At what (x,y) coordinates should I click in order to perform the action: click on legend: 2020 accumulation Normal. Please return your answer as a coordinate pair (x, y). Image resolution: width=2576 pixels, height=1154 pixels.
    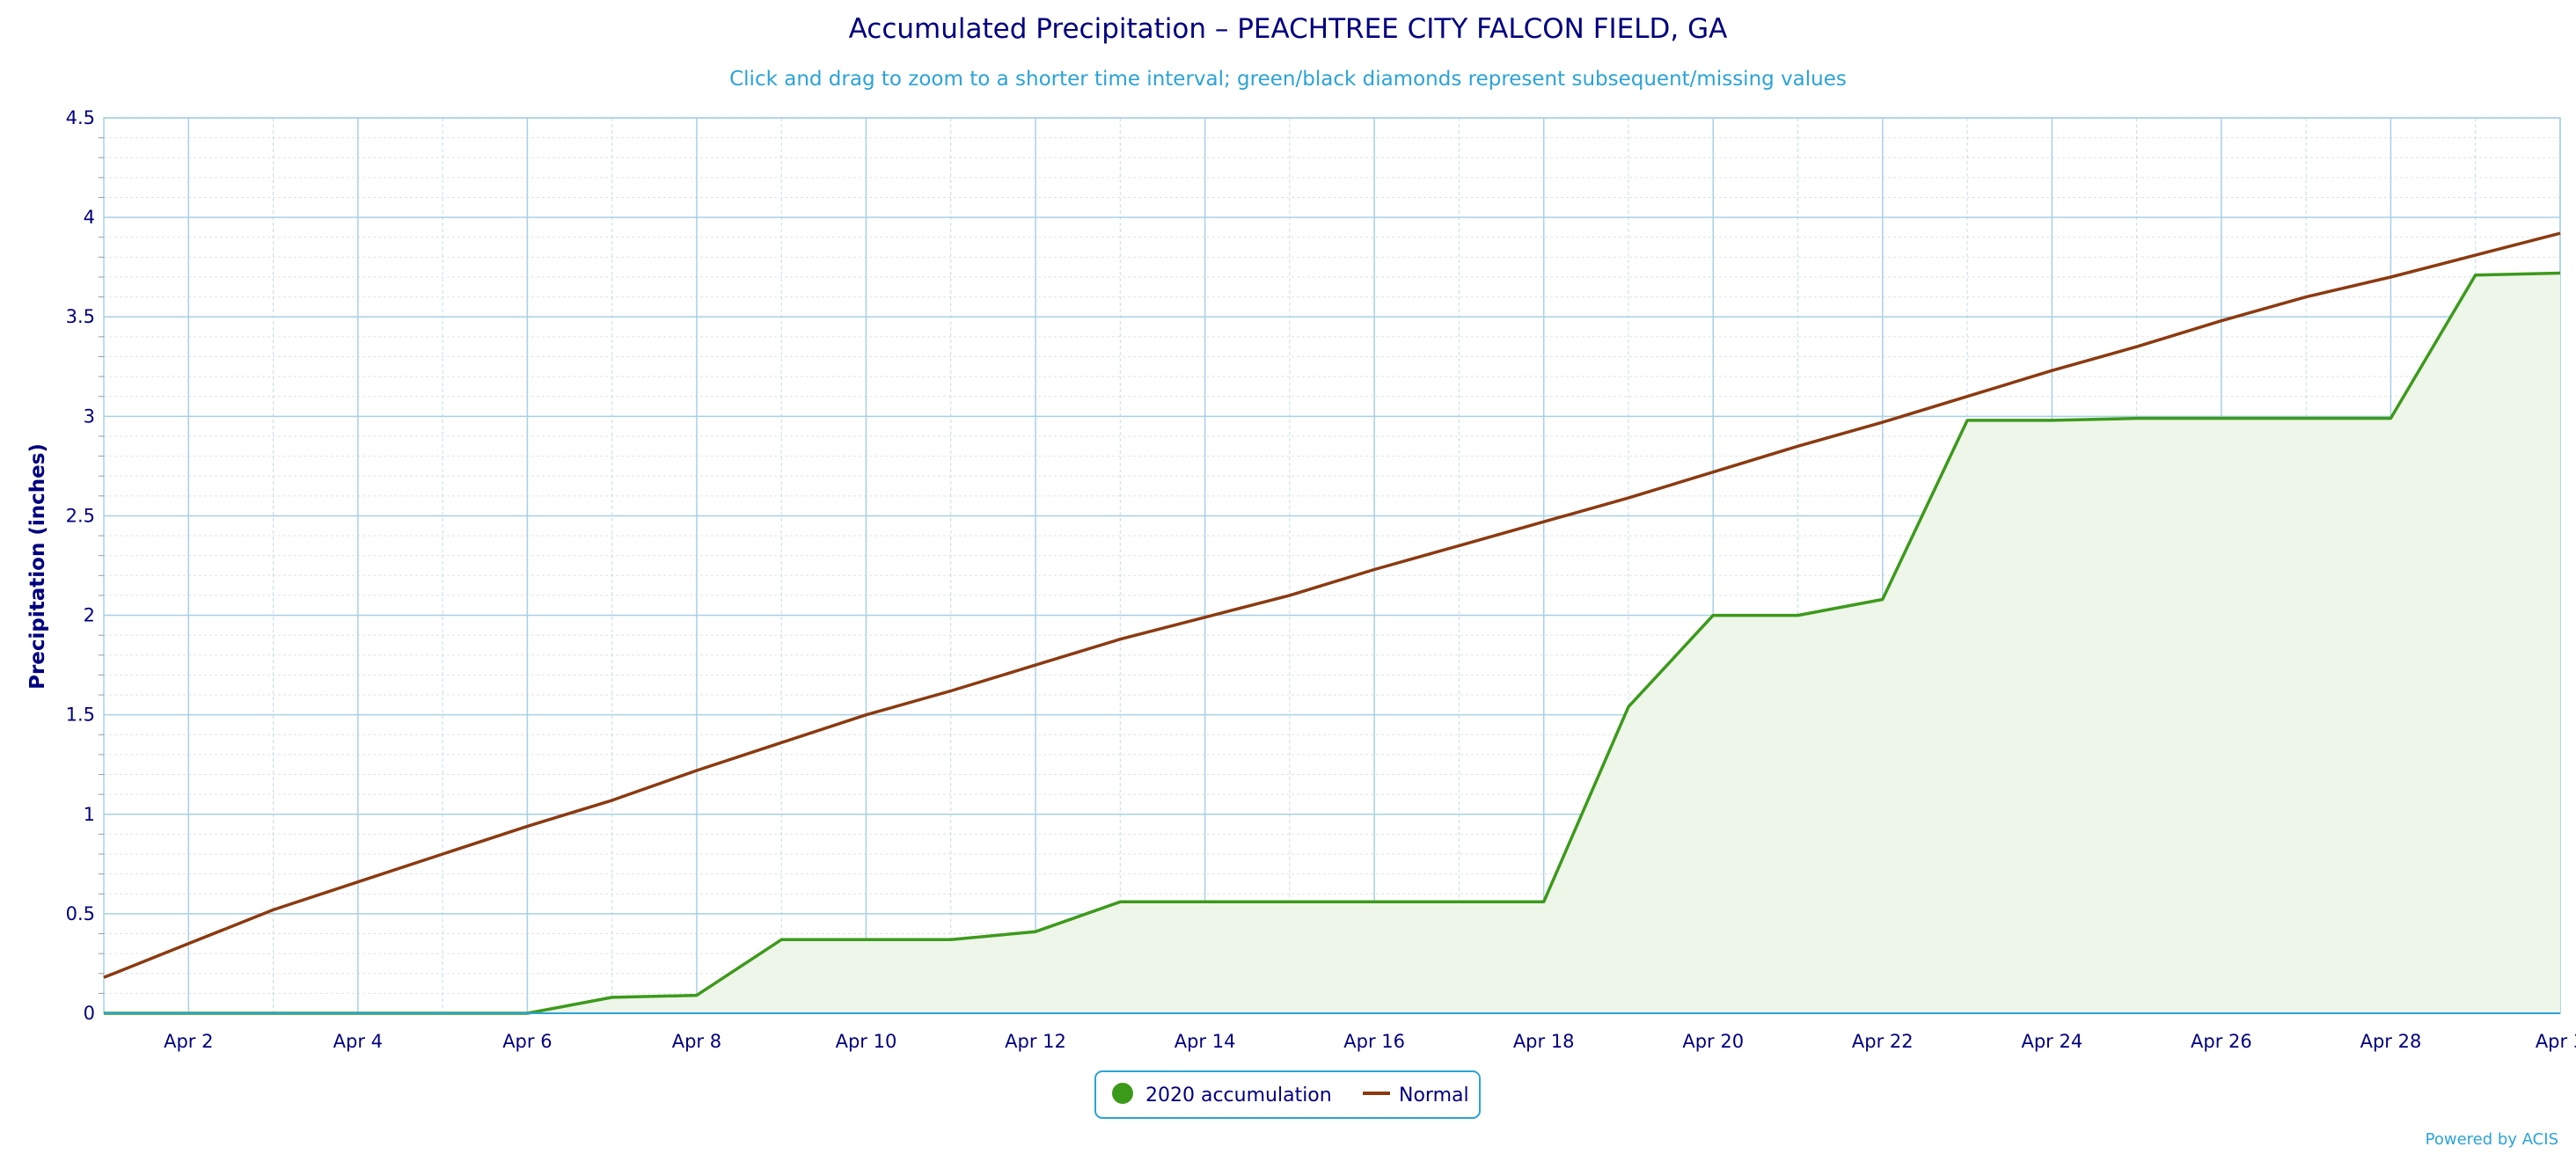
    Looking at the image, I should click on (1287, 1094).